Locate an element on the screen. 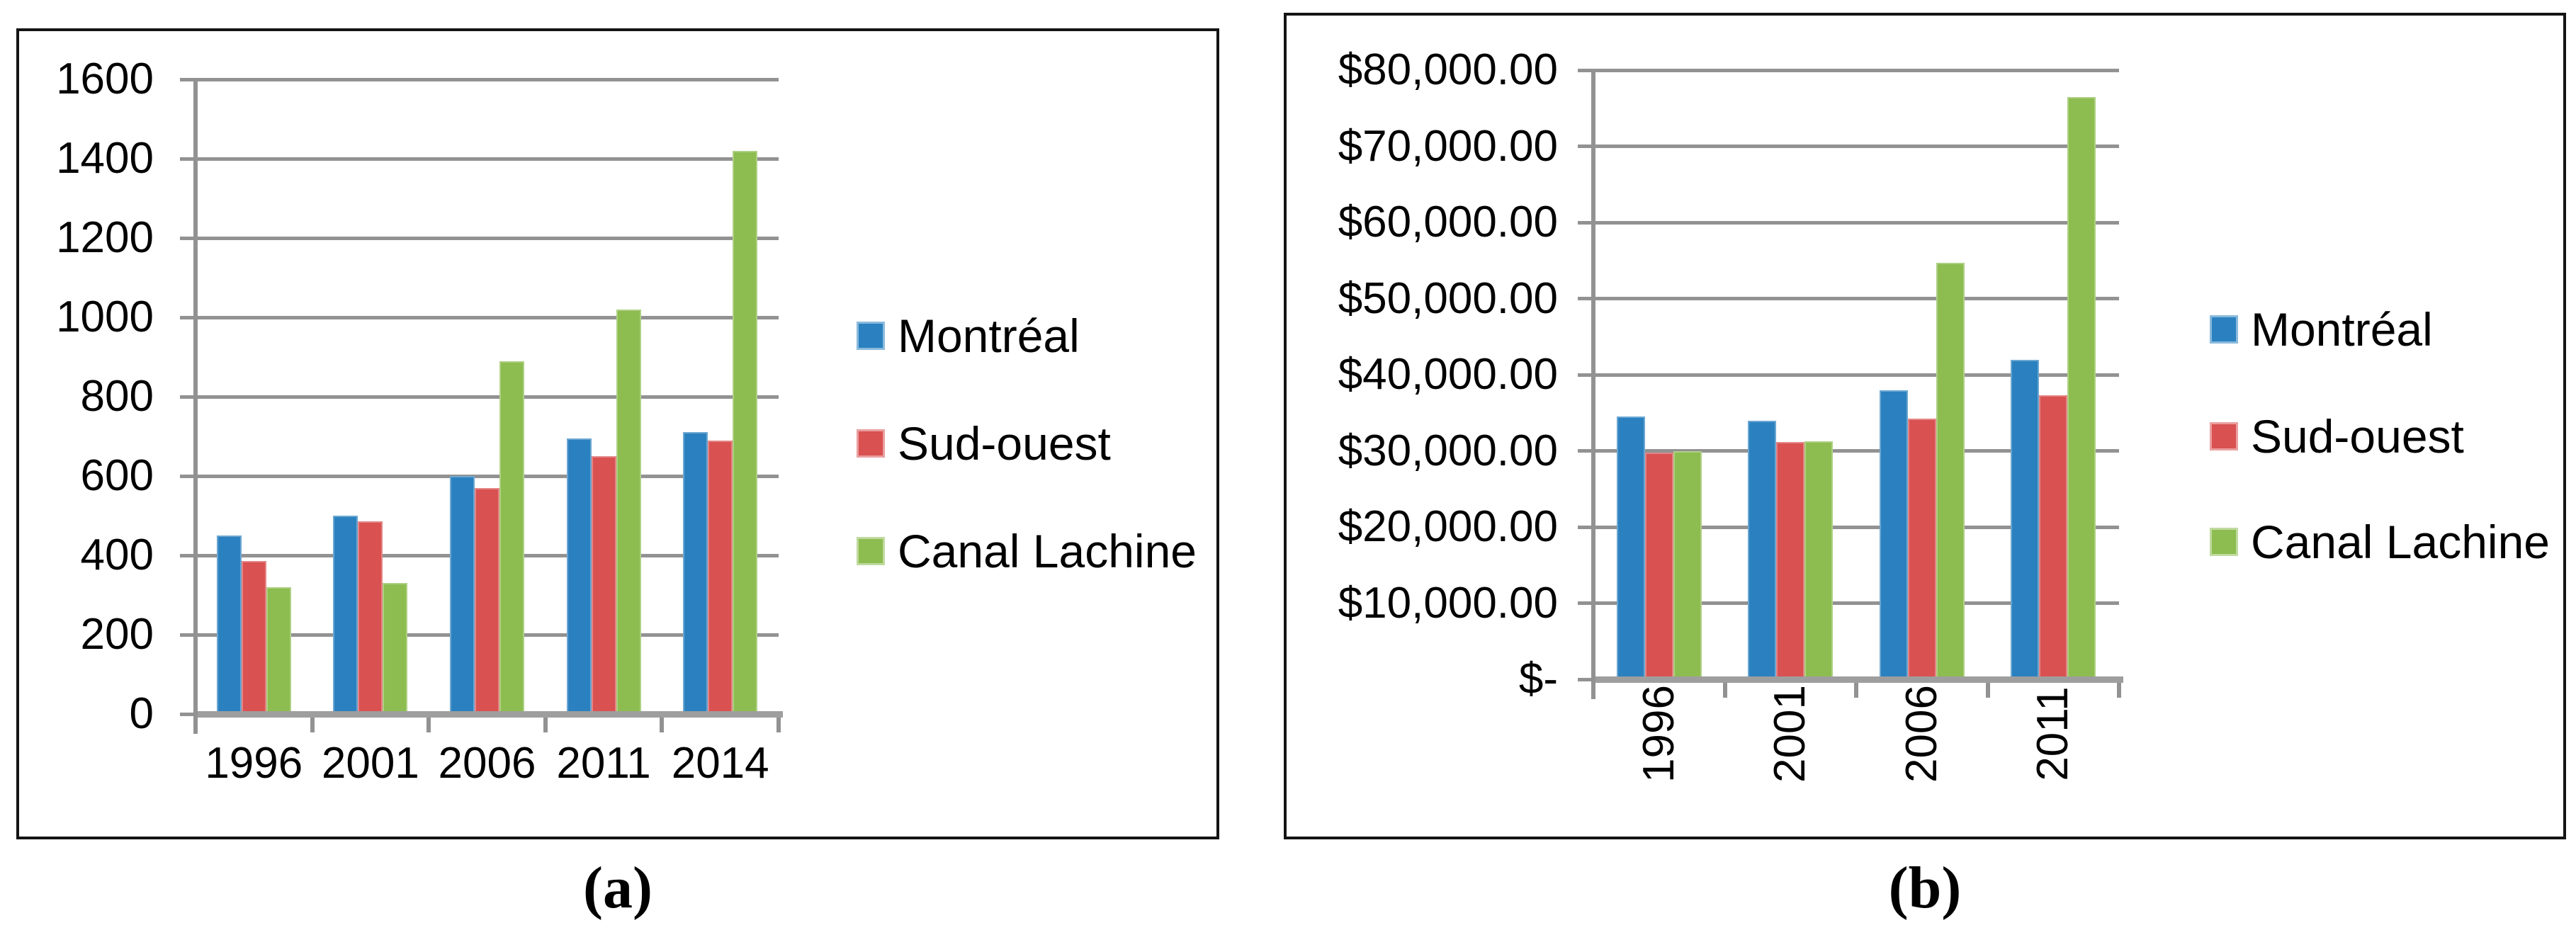 The width and height of the screenshot is (2576, 935). y-tick-label: $80,000.00 is located at coordinates (1448, 70).